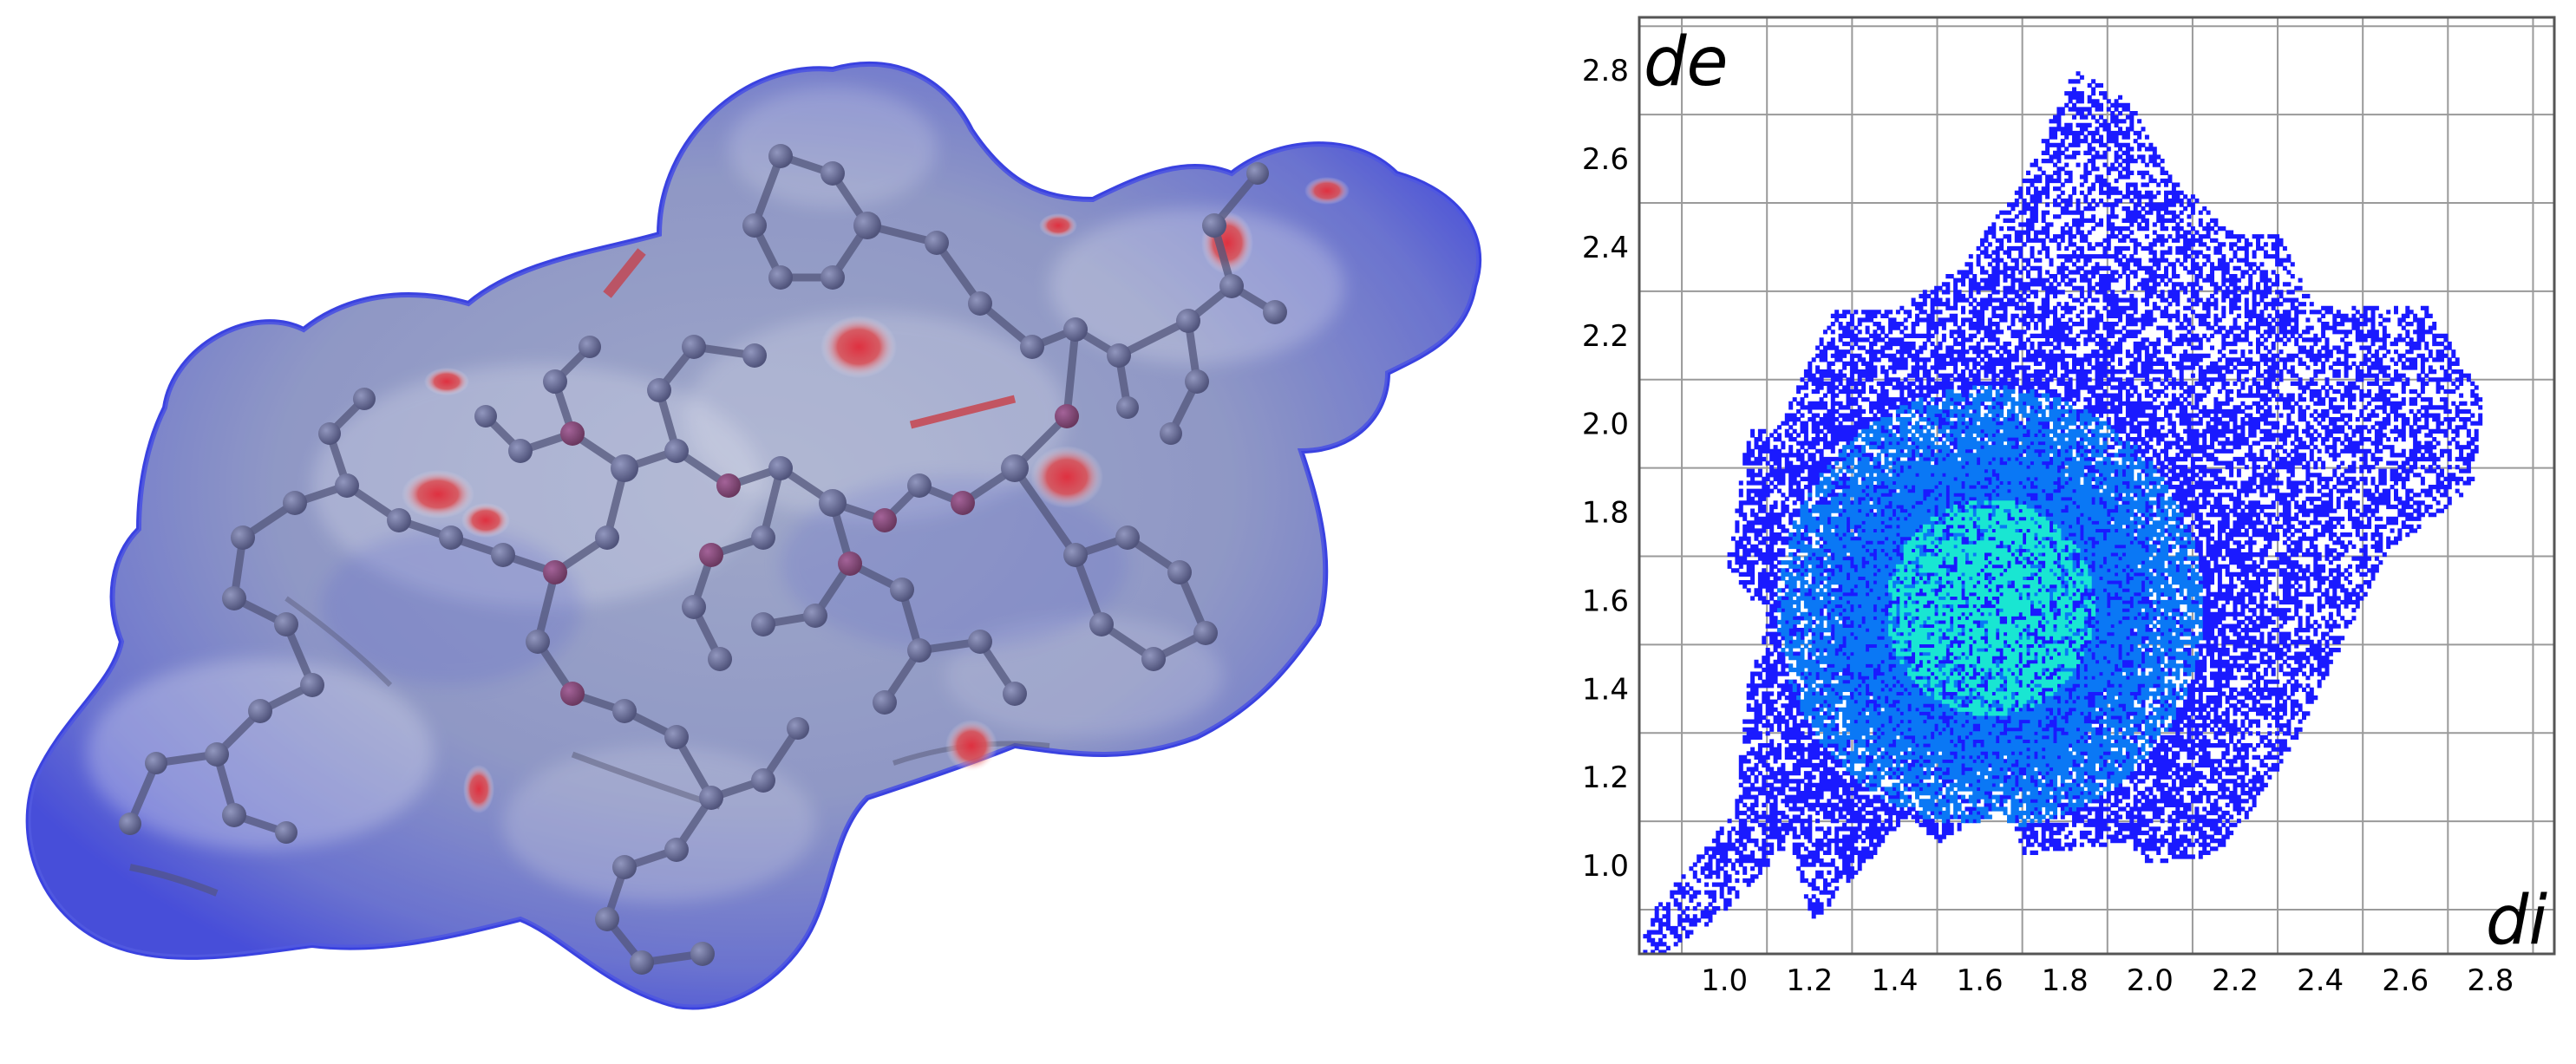  Describe the element at coordinates (2405, 980) in the screenshot. I see `x-tick-label: 2.6` at that location.